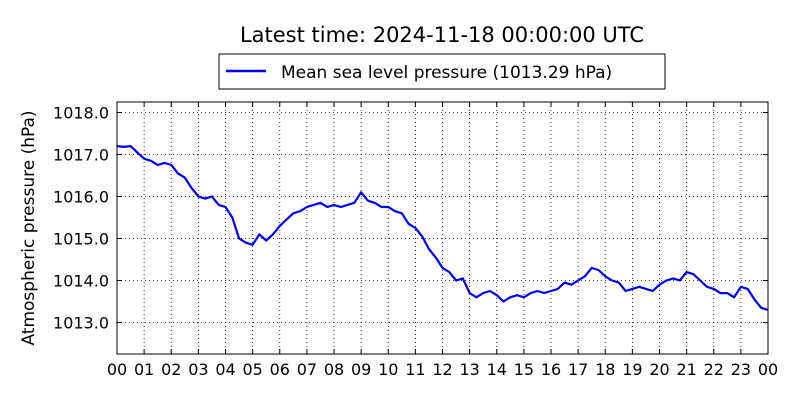 The image size is (800, 400). Describe the element at coordinates (29, 227) in the screenshot. I see `y-axis-label: Atmospheric pressure (hPa)` at that location.